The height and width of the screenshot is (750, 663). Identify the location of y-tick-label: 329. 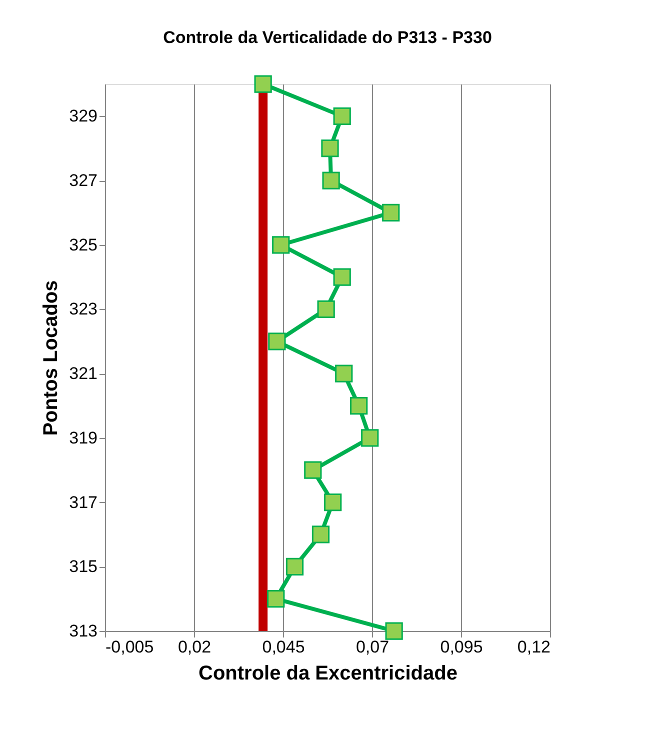
(83, 116).